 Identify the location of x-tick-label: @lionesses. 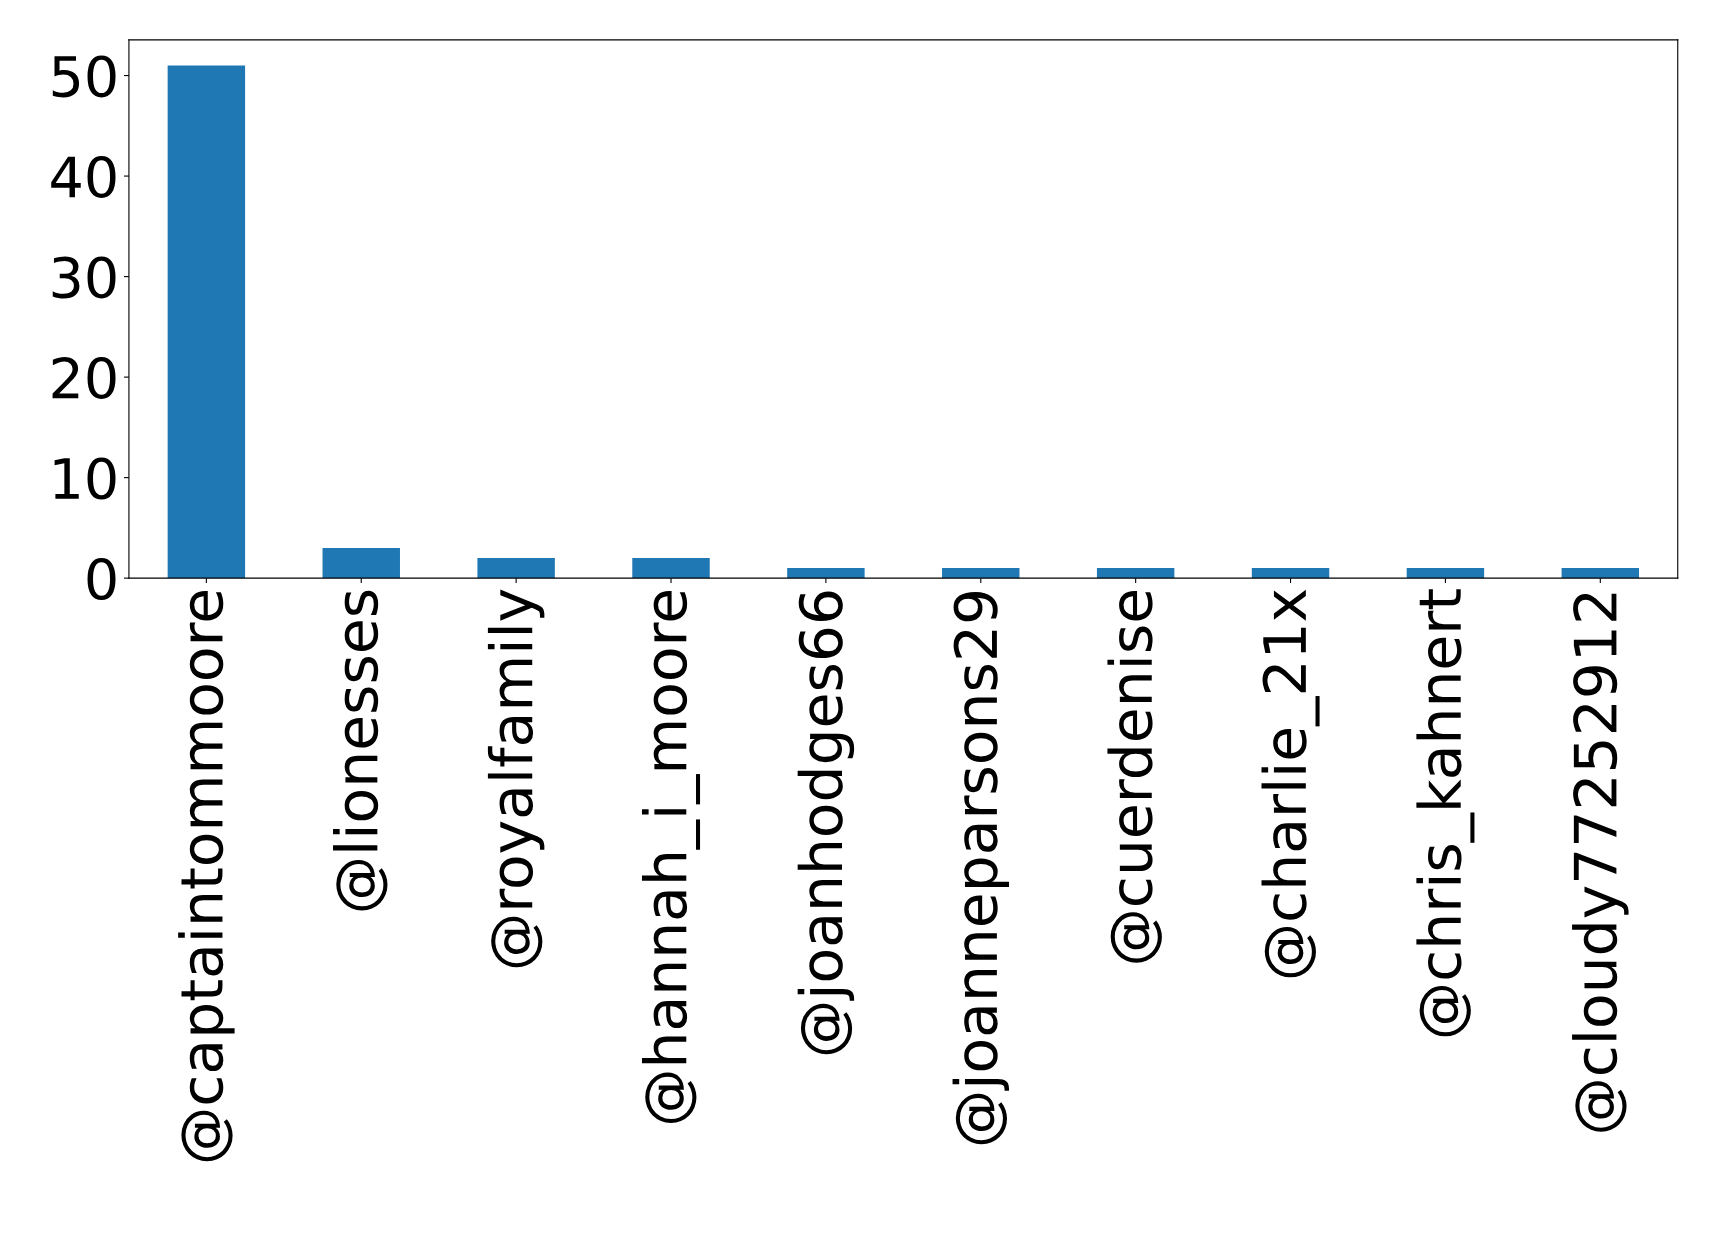
(360, 750).